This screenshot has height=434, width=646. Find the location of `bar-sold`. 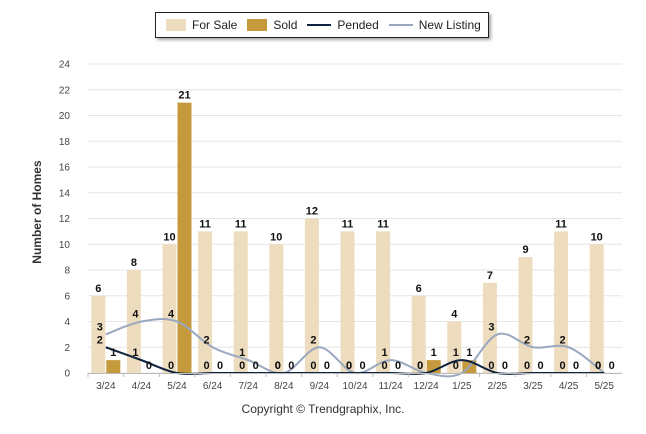

bar-sold is located at coordinates (184, 237).